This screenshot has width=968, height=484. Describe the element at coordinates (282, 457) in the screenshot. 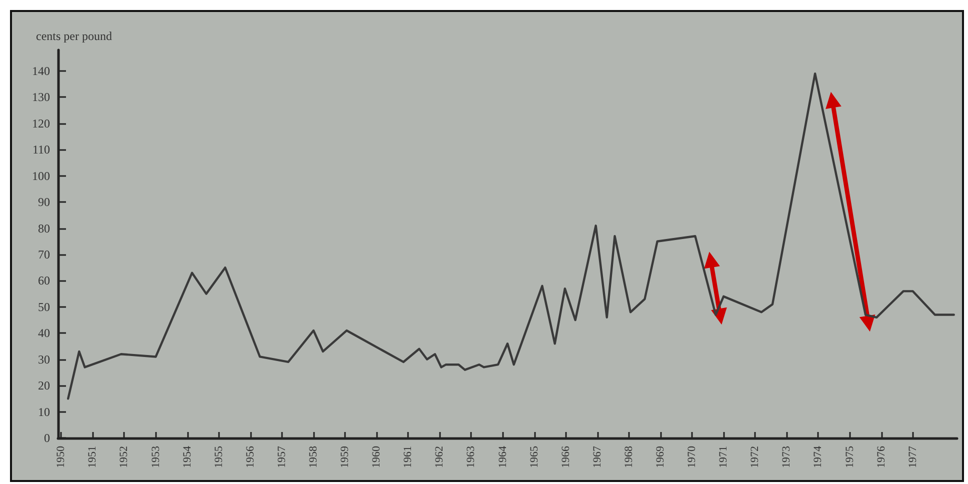

I see `x-tick-label: 1957` at that location.